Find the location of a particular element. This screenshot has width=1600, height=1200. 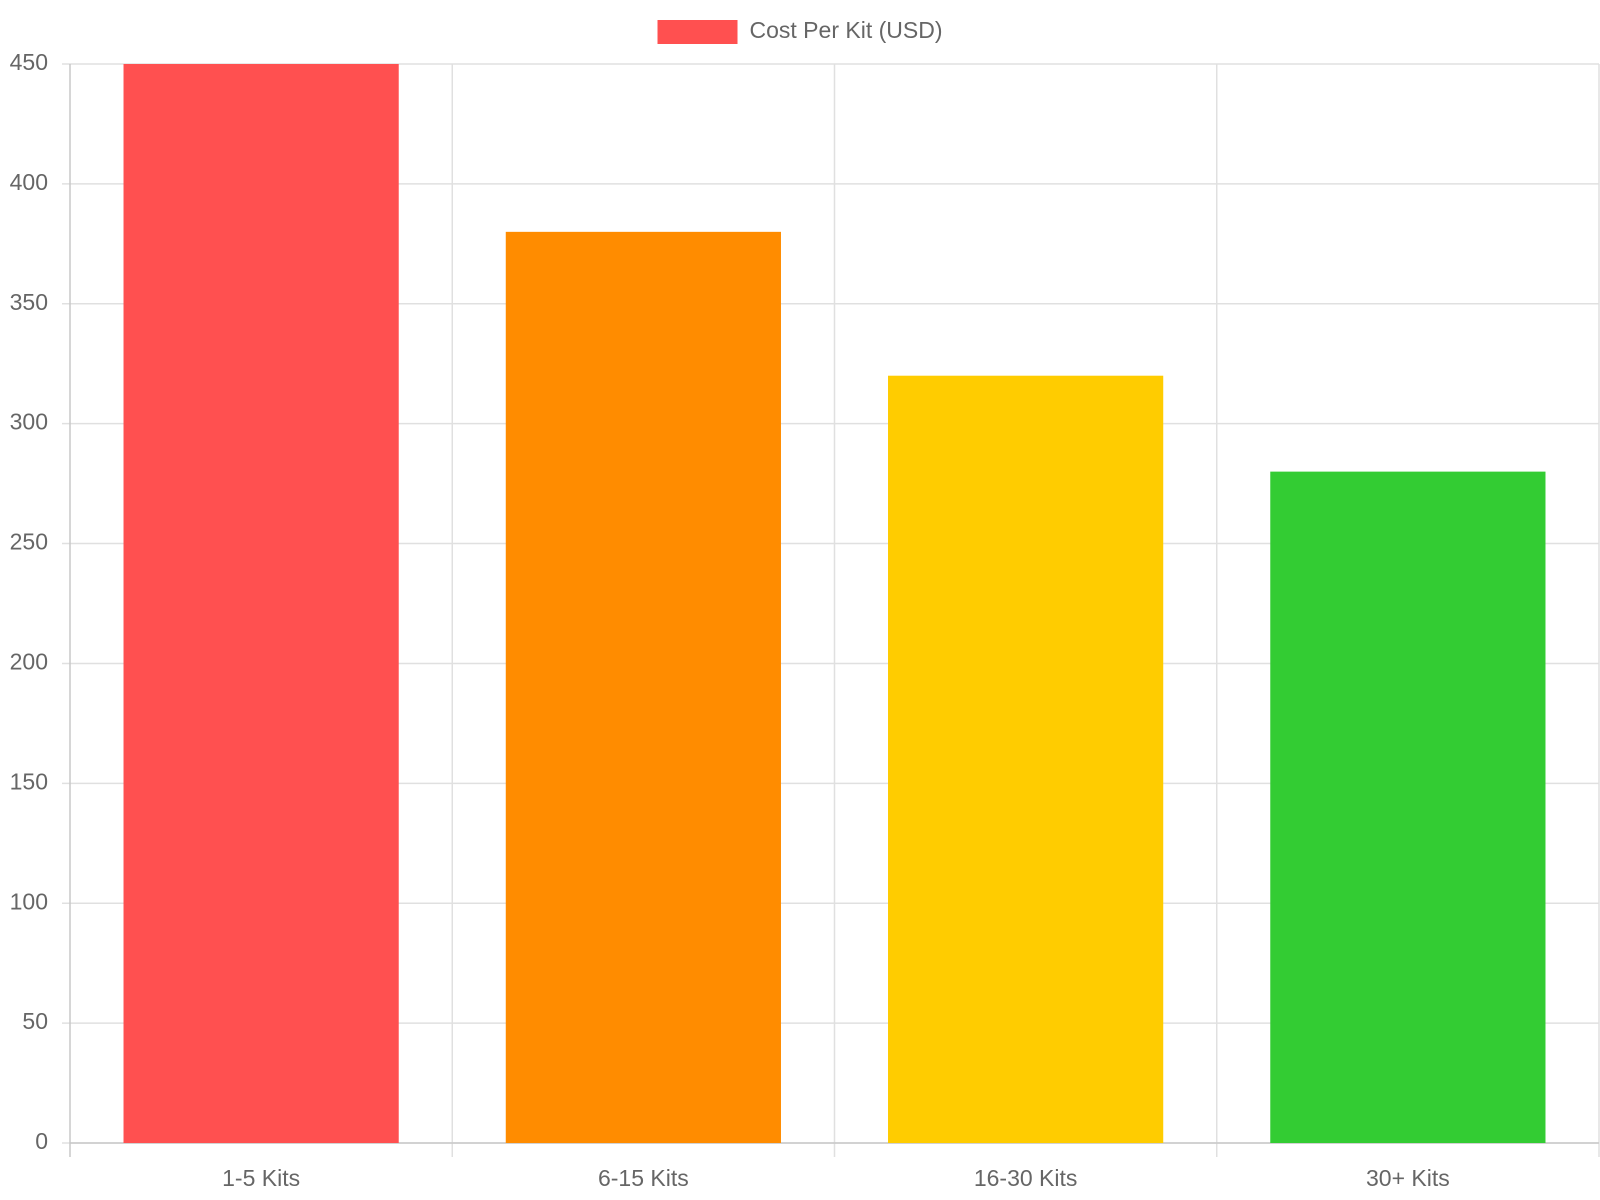

y-tick-label: 400 is located at coordinates (29, 182).